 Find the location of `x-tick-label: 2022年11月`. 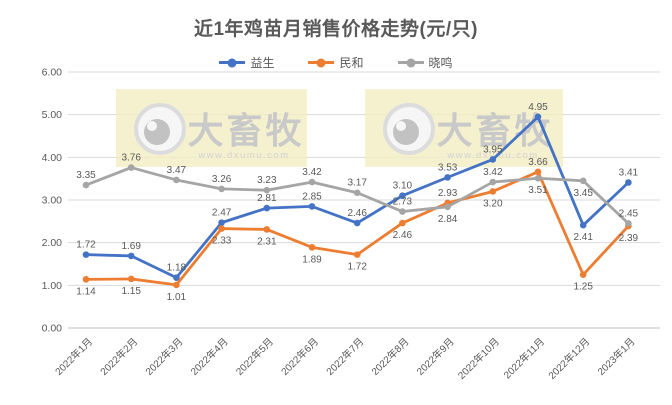

x-tick-label: 2022年11月 is located at coordinates (524, 358).